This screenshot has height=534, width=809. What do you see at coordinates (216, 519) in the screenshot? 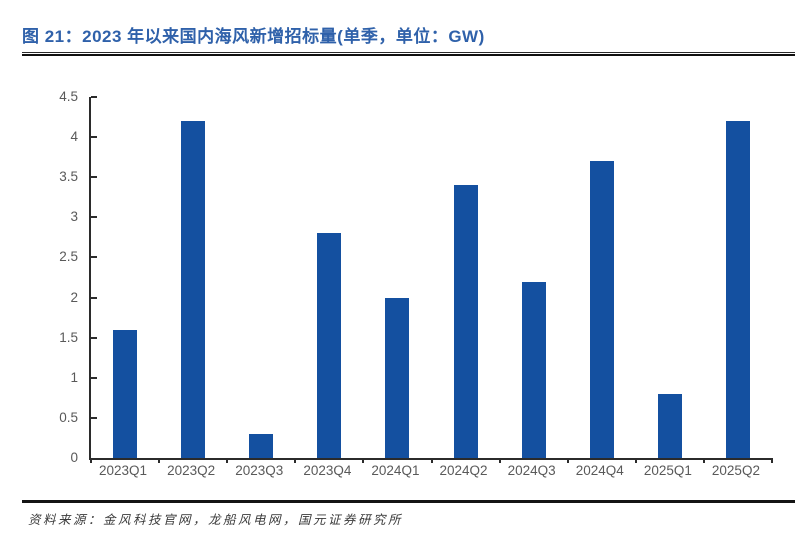
I see `source-note: 资料来源：金风科技官网，龙船风电网，国元证券研究所` at bounding box center [216, 519].